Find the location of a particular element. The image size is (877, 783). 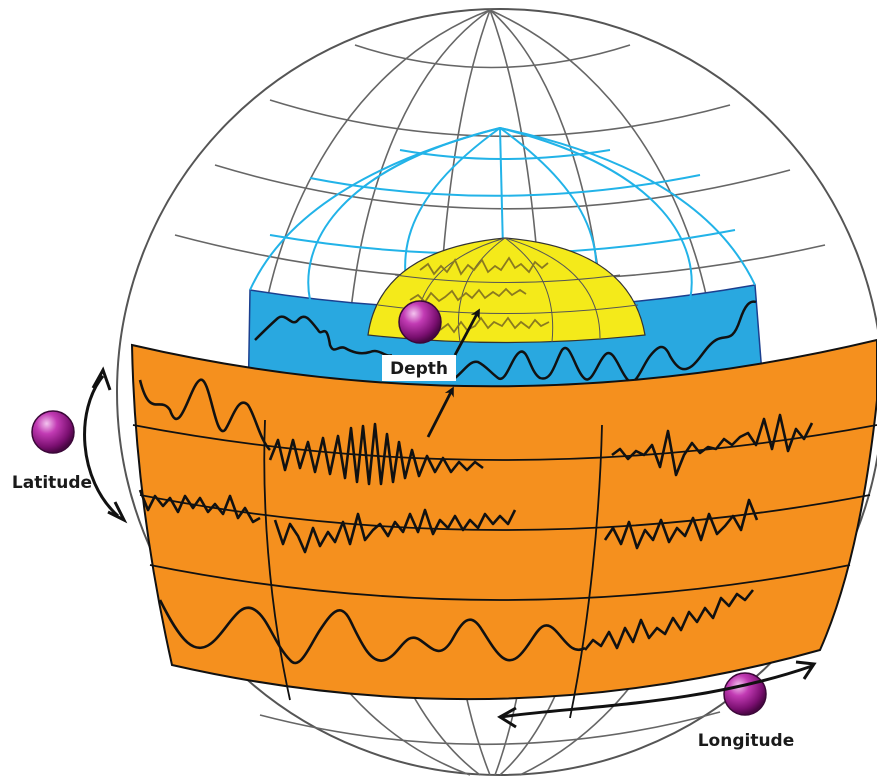

longitude-label: Longitude is located at coordinates (746, 741).